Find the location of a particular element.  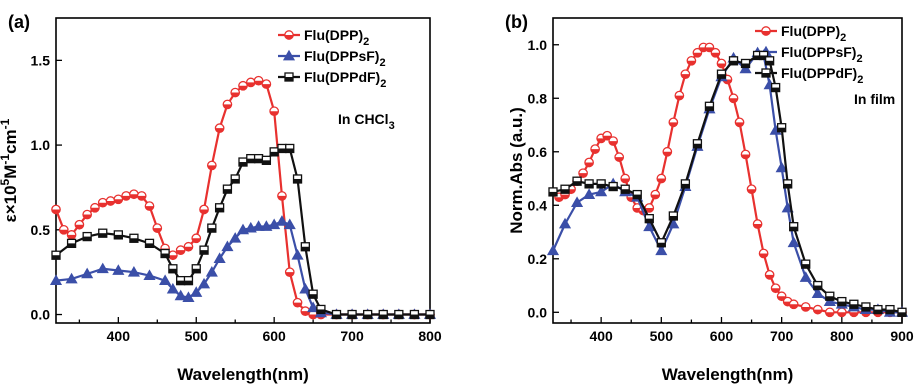

y-axis-title: ε×105M-1cm-1 is located at coordinates (10, 170).